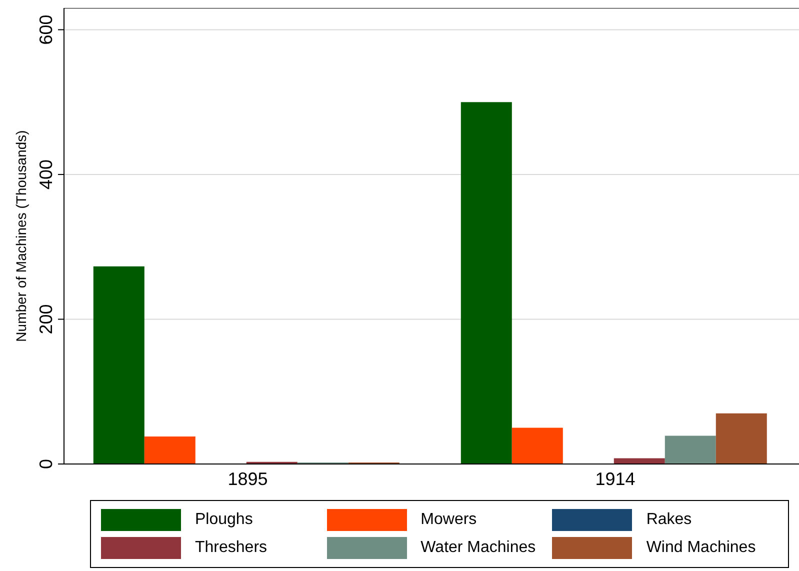 The image size is (799, 571). What do you see at coordinates (231, 548) in the screenshot?
I see `legend-label: Threshers` at bounding box center [231, 548].